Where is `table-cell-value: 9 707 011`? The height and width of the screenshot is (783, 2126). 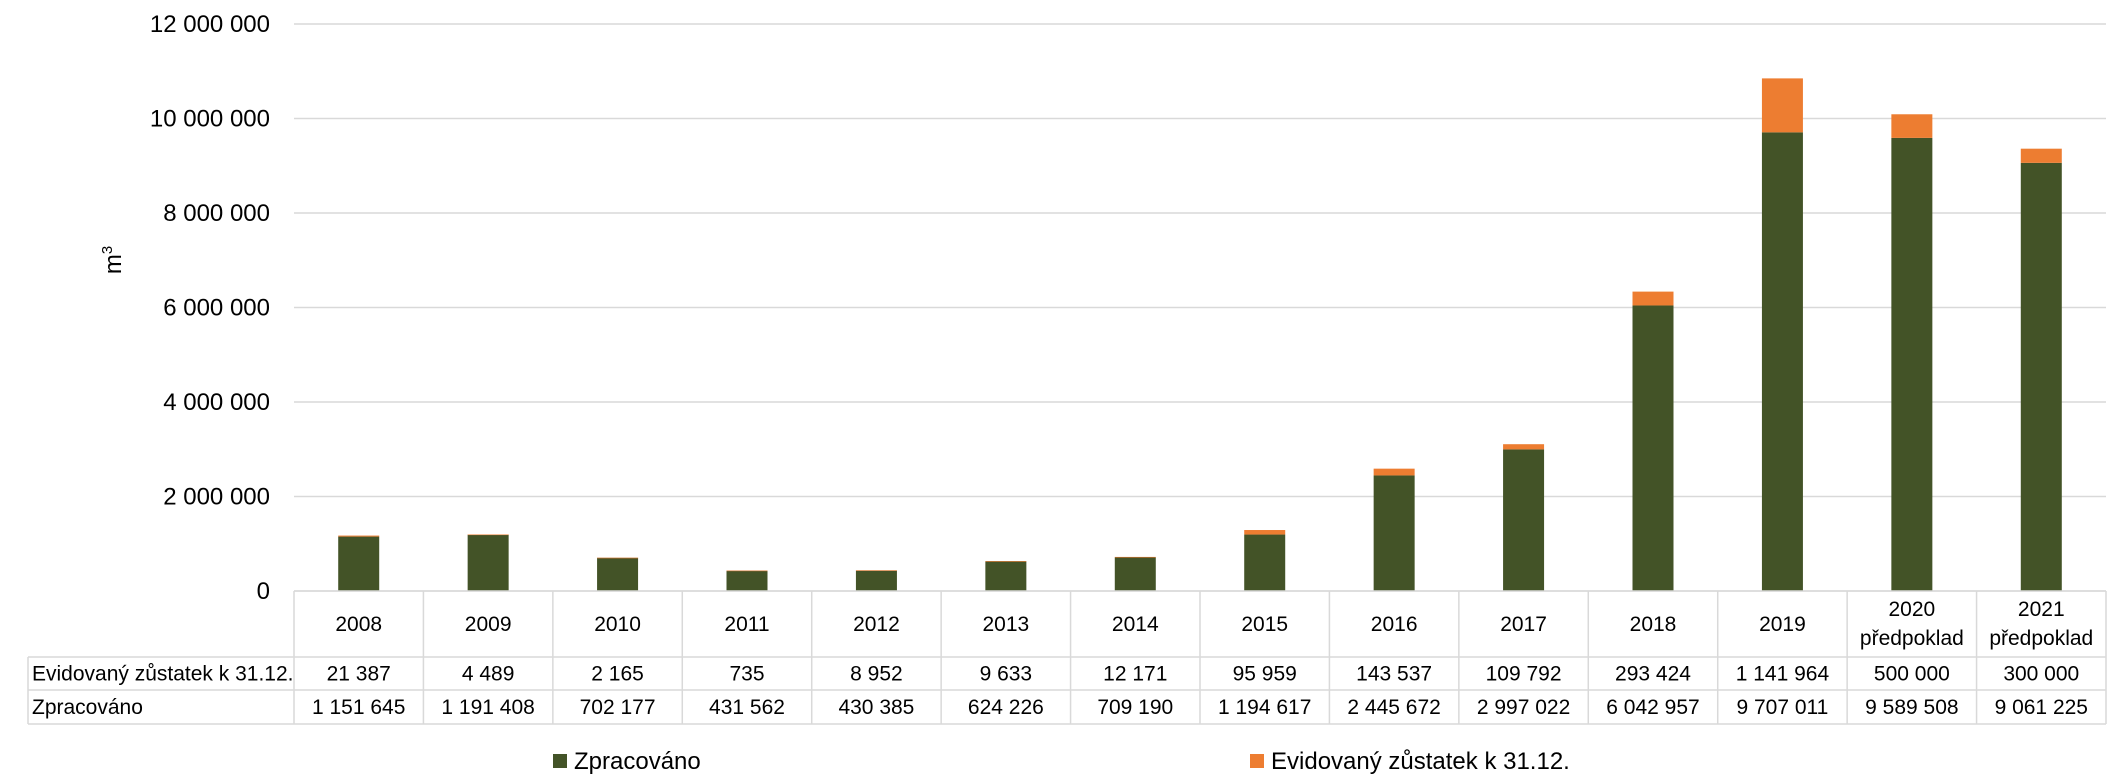
table-cell-value: 9 707 011 is located at coordinates (1782, 707).